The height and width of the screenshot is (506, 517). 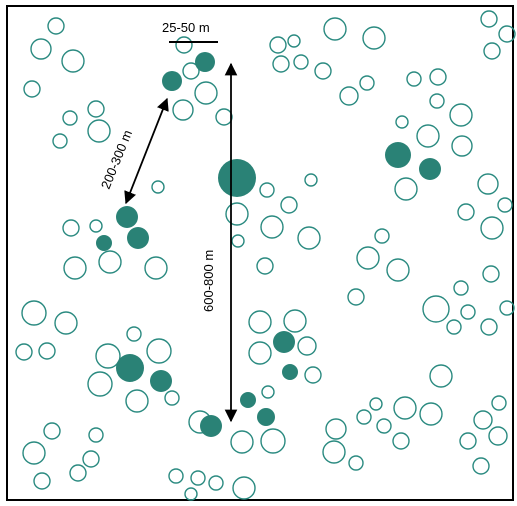 I want to click on distance-label: 600-800 m, so click(x=208, y=281).